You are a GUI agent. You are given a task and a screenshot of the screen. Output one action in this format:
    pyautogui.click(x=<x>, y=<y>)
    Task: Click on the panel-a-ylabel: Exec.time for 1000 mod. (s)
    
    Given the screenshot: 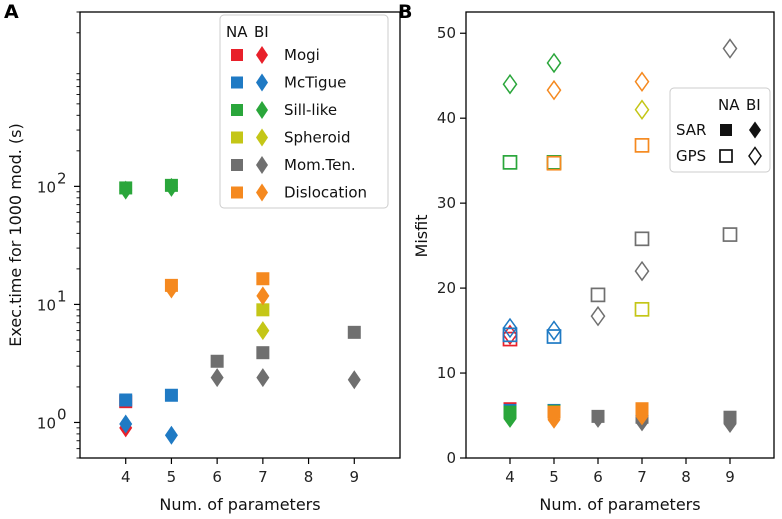 What is the action you would take?
    pyautogui.click(x=15, y=234)
    